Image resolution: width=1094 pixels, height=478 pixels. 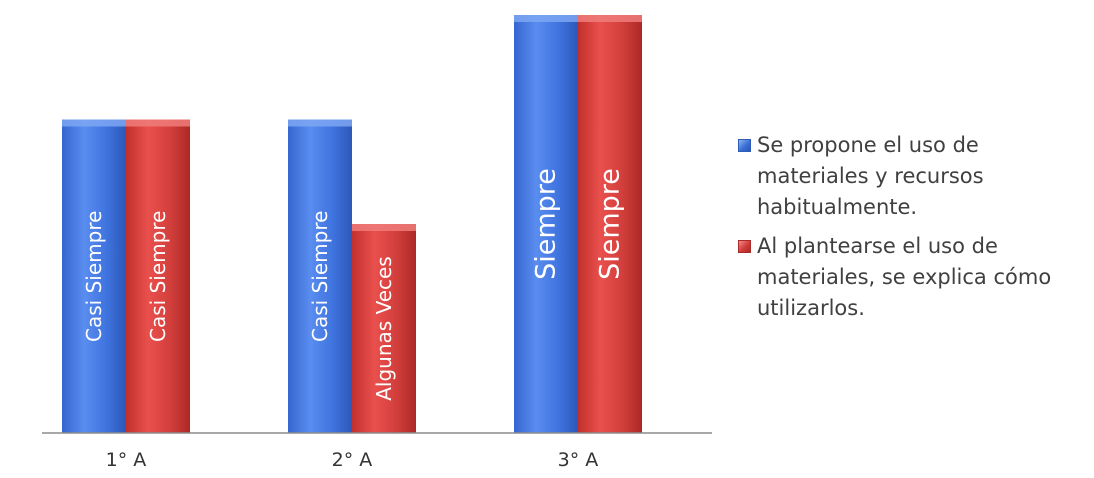 What do you see at coordinates (352, 460) in the screenshot?
I see `x-tick-label-2: 2° A` at bounding box center [352, 460].